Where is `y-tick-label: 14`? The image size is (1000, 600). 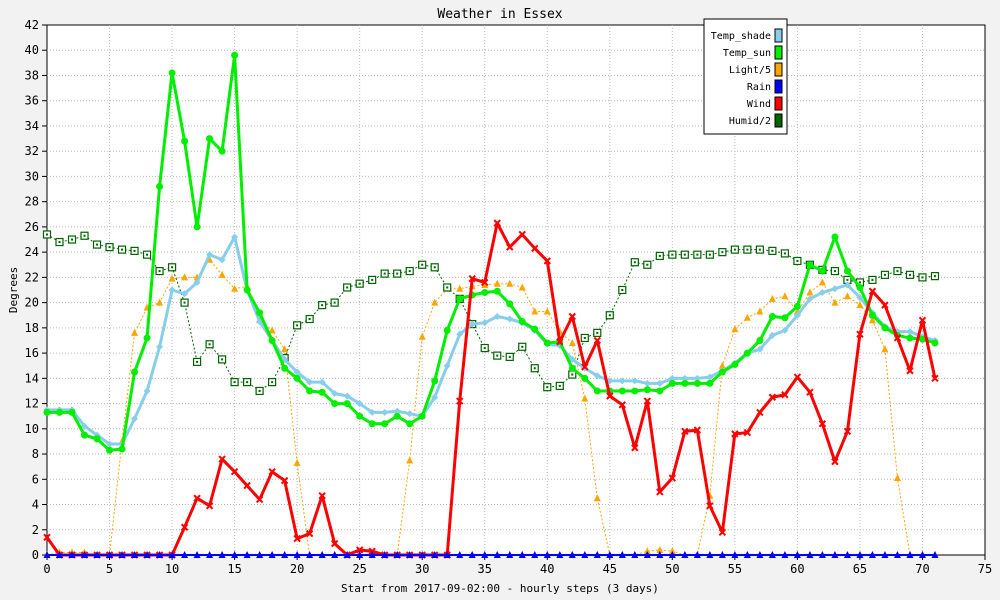
y-tick-label: 14 is located at coordinates (32, 378).